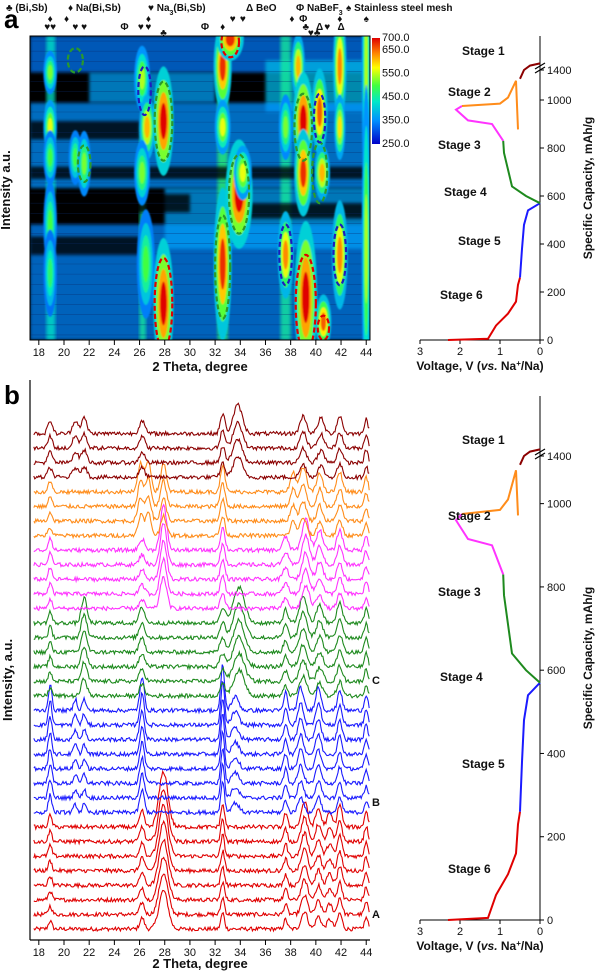 This screenshot has width=600, height=976. Describe the element at coordinates (139, 353) in the screenshot. I see `x-tick-label: 26` at that location.